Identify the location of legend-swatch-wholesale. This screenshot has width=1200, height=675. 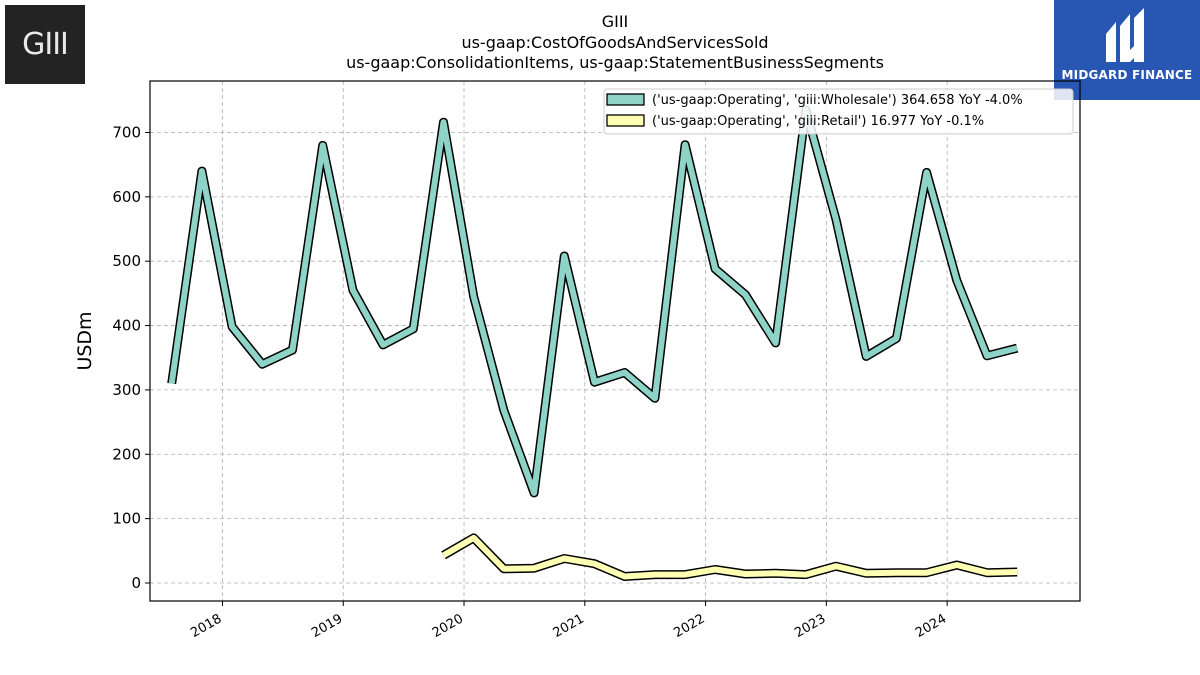
(625, 99).